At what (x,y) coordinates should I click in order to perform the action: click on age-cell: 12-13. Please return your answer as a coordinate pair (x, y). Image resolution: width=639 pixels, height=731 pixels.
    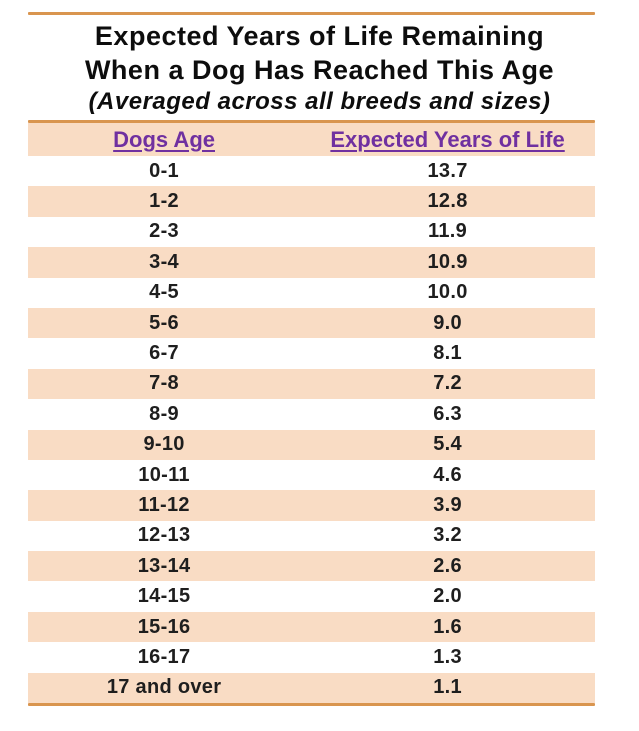
    Looking at the image, I should click on (164, 535).